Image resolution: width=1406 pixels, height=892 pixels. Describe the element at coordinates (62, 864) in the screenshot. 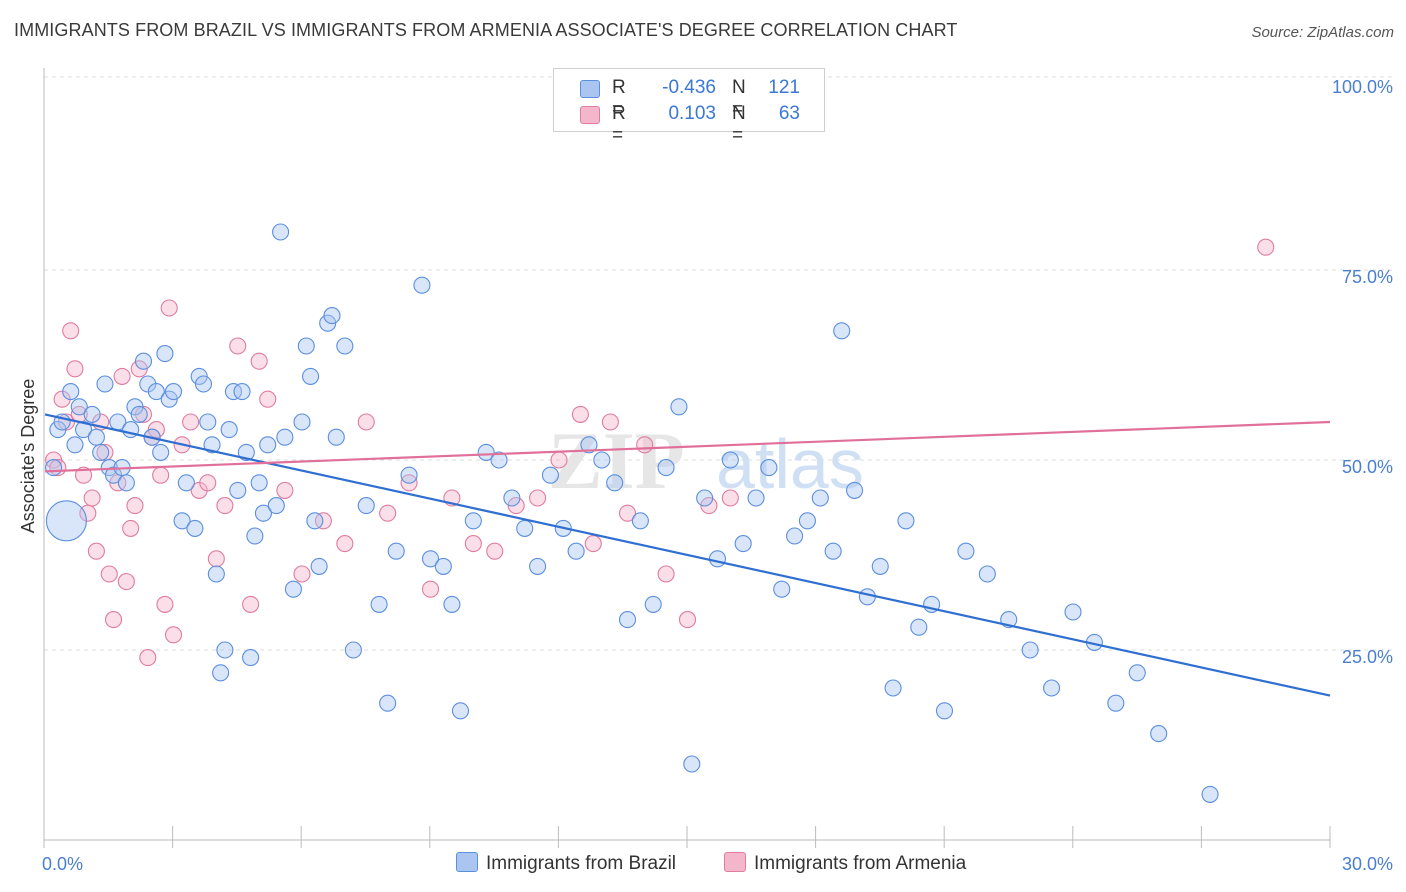

I see `x-tick-label: 0.0%` at that location.